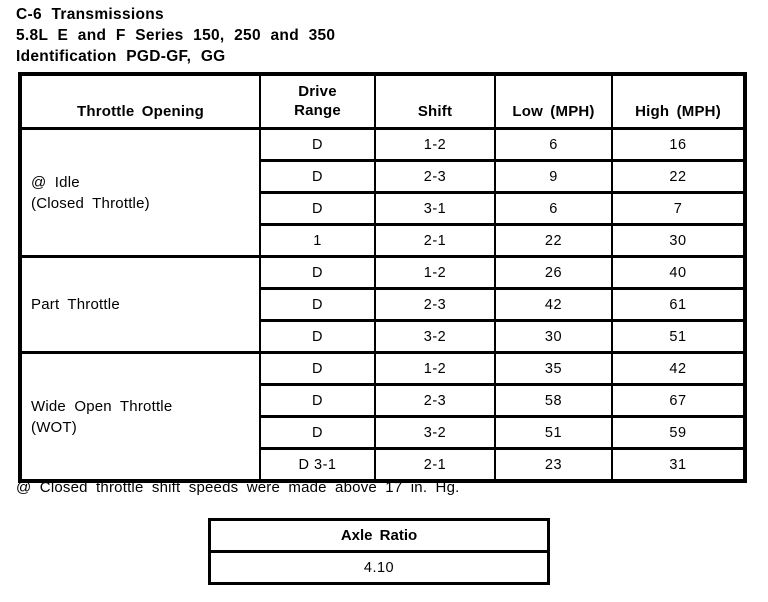 This screenshot has width=768, height=602. Describe the element at coordinates (678, 208) in the screenshot. I see `cell-high-mph: 7` at that location.